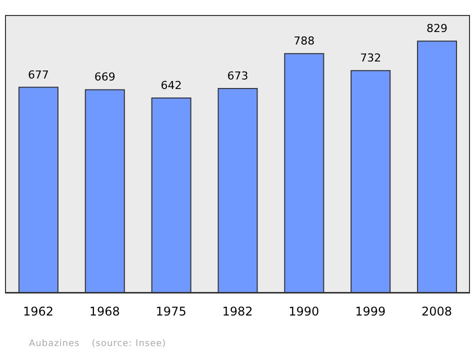 The height and width of the screenshot is (355, 475). Describe the element at coordinates (54, 344) in the screenshot. I see `text: Aubazines` at that location.